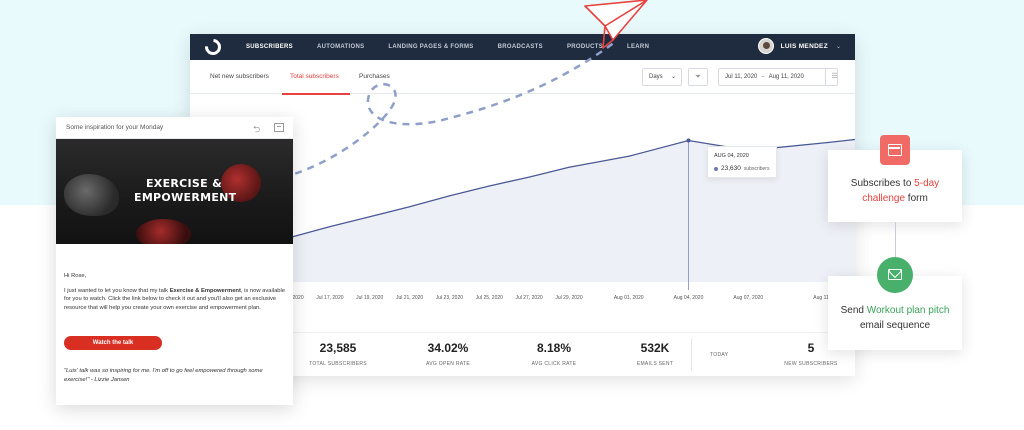 This screenshot has height=430, width=1024. Describe the element at coordinates (369, 298) in the screenshot. I see `x-tick-label: Jul 19, 2020` at that location.